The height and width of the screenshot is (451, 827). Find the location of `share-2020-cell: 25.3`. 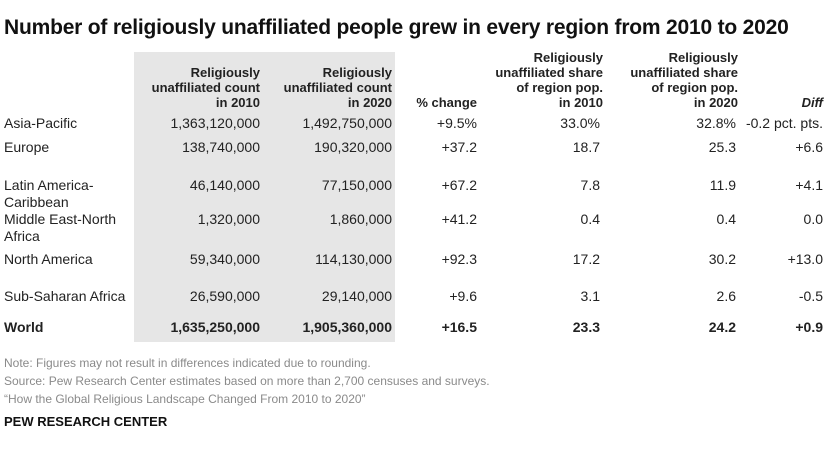

share-2020-cell: 25.3 is located at coordinates (722, 147).